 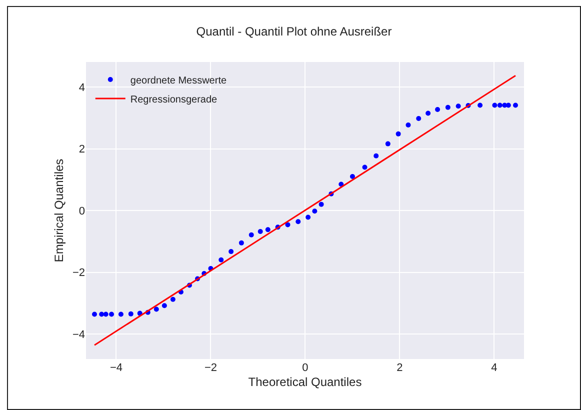 What do you see at coordinates (294, 31) in the screenshot?
I see `chart-title: Quantil - Quantil Plot ohne Ausreißer` at bounding box center [294, 31].